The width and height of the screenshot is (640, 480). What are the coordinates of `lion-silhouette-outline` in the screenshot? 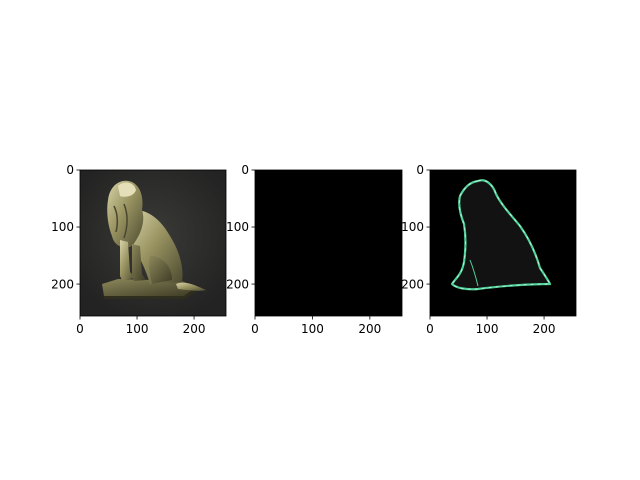 It's located at (501, 235).